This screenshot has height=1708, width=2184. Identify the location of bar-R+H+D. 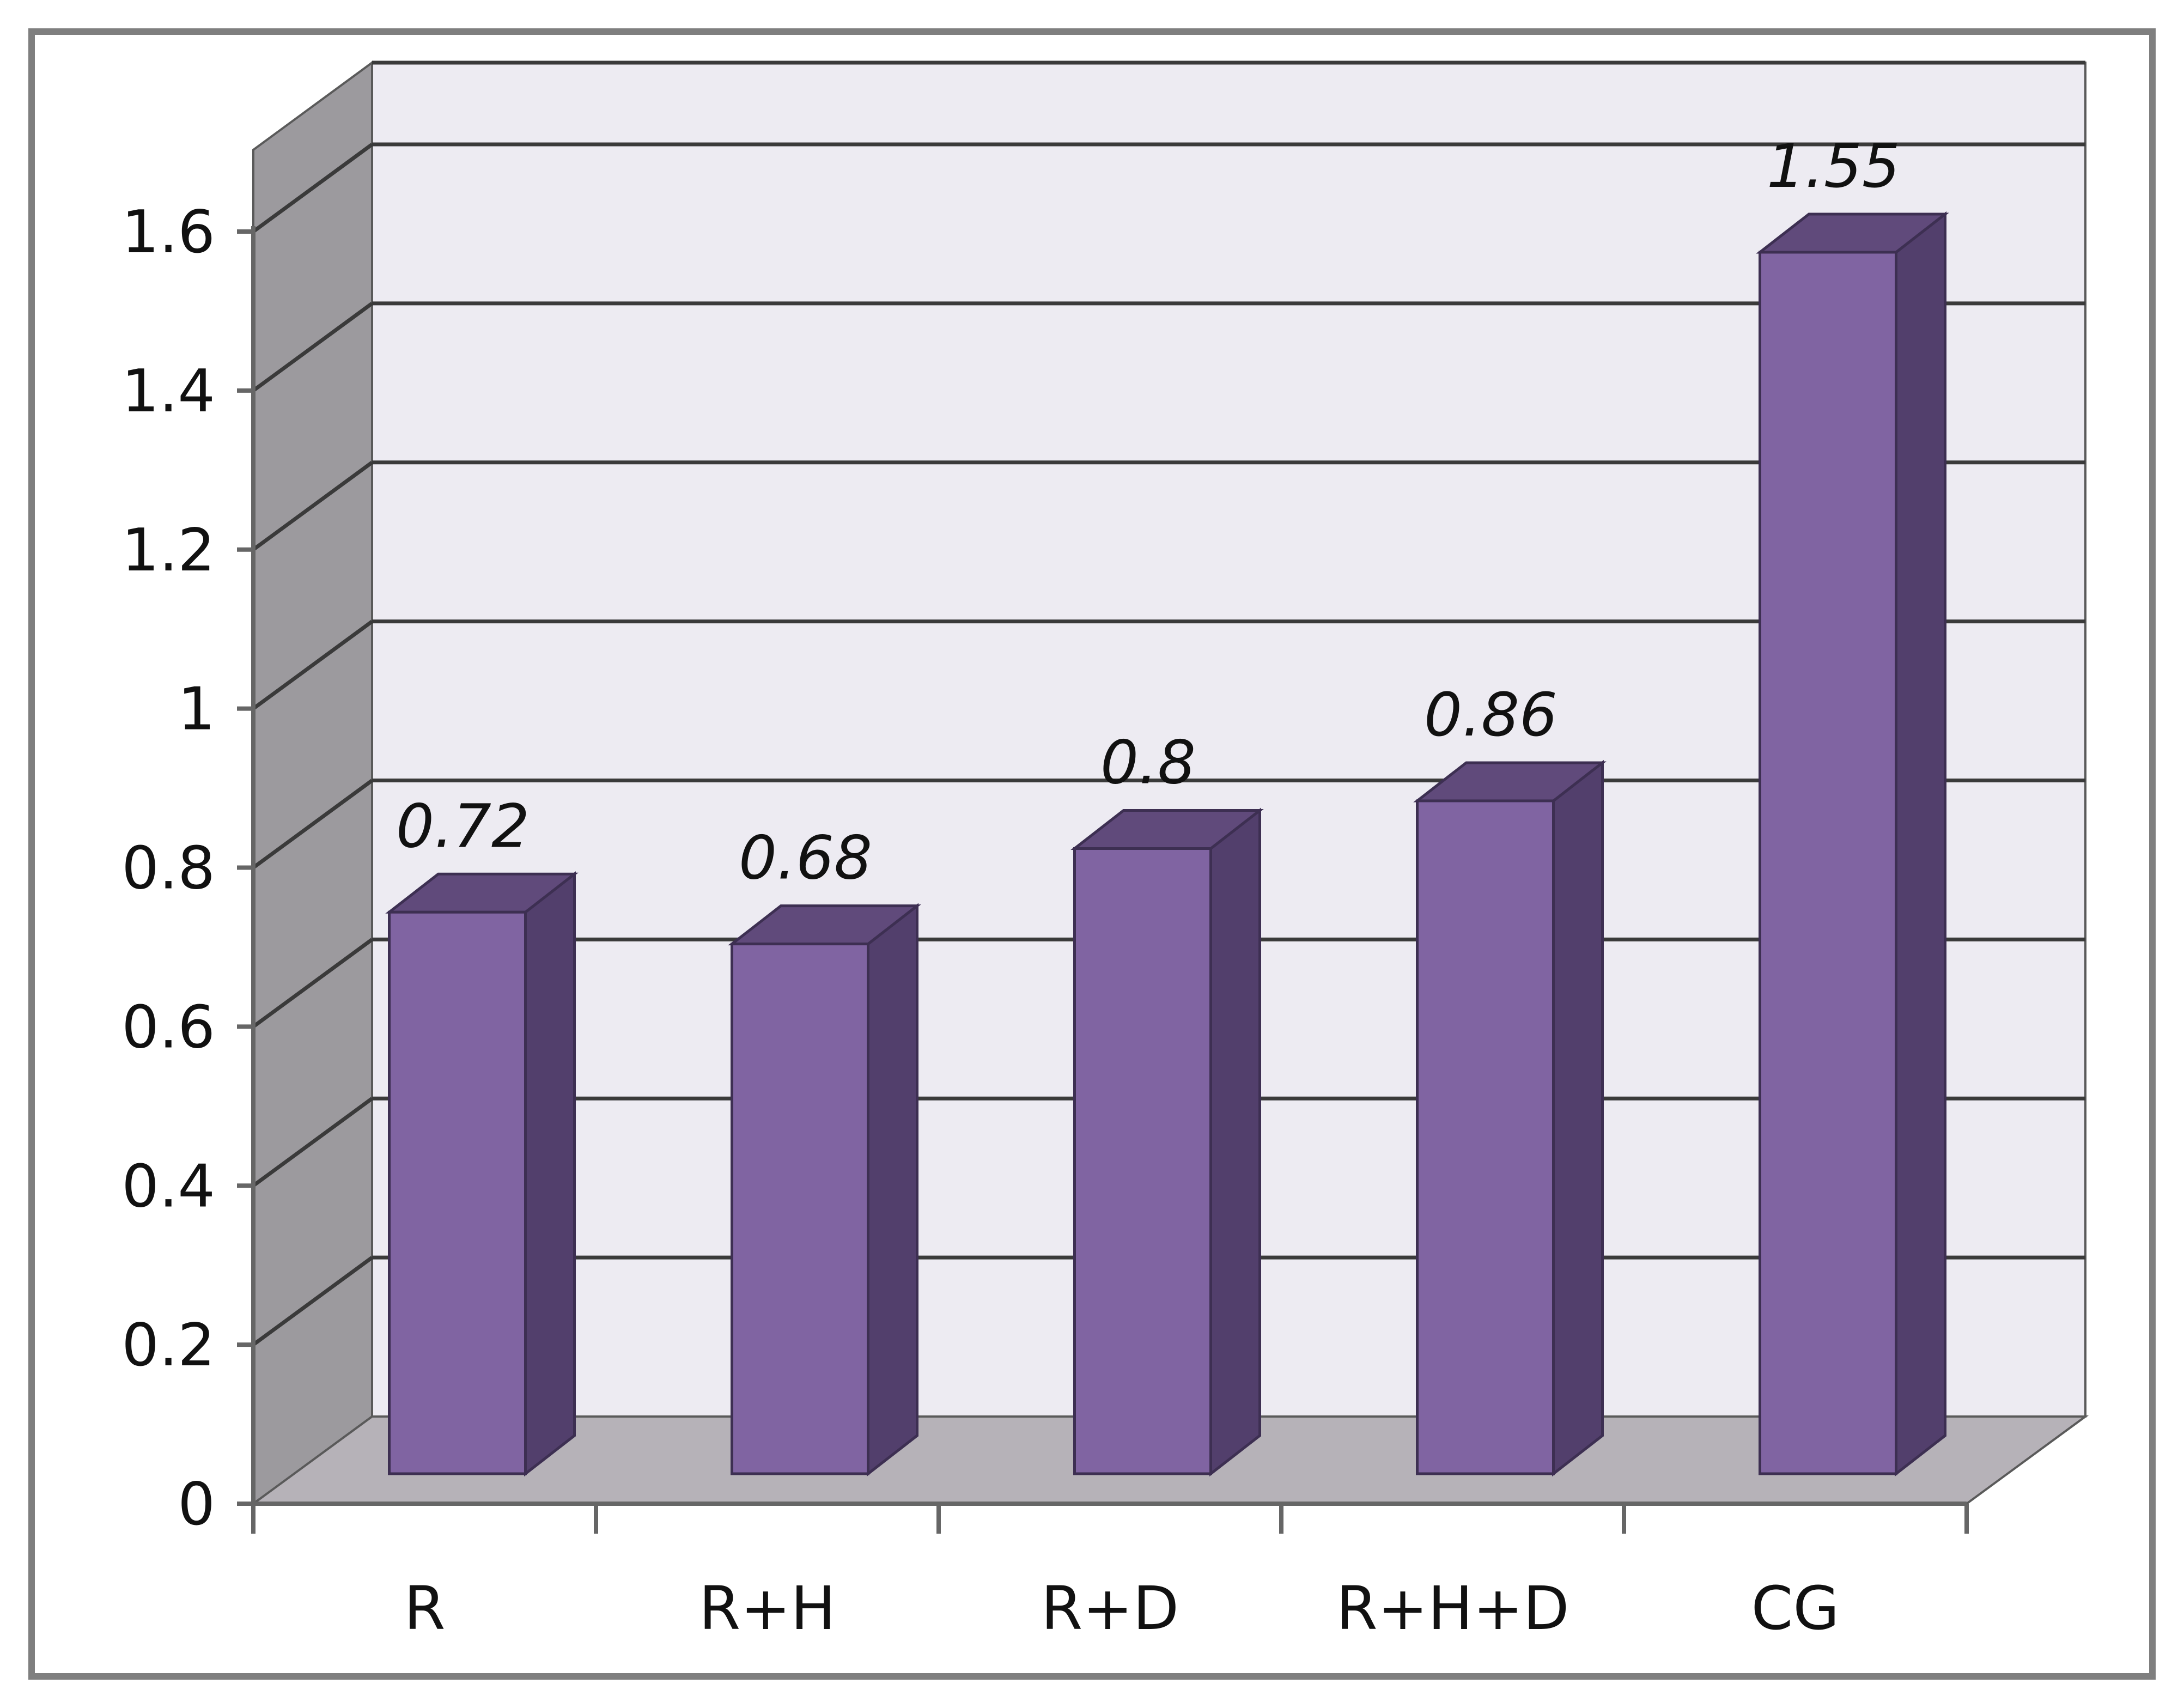
(1510, 1118).